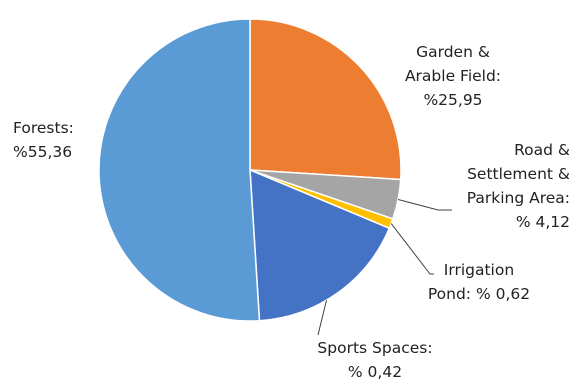 This screenshot has height=384, width=573. Describe the element at coordinates (375, 360) in the screenshot. I see `label-sports: Sports Spaces: % 0,42` at that location.